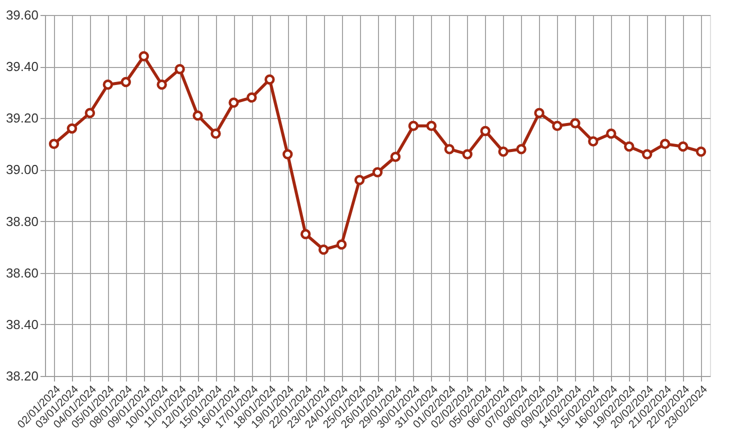 Image resolution: width=730 pixels, height=439 pixels. What do you see at coordinates (22, 118) in the screenshot?
I see `y-tick-label: 39.20` at bounding box center [22, 118].